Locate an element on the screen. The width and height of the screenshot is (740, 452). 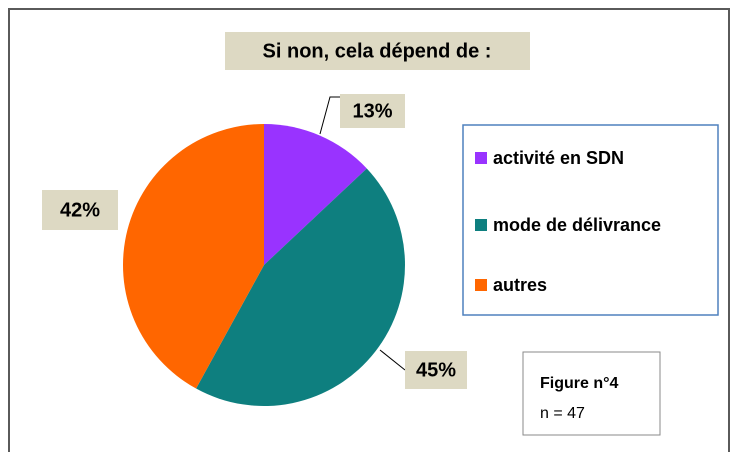
legend-label: activité en SDN is located at coordinates (558, 158).